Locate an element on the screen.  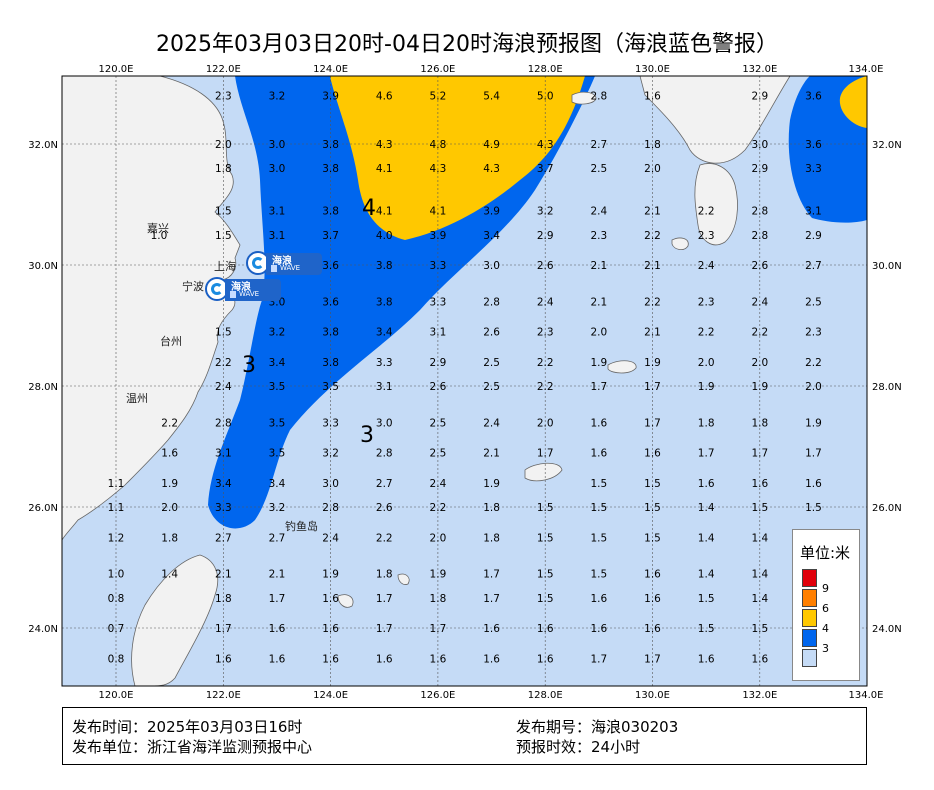
lon-tick-label: 122.0E is located at coordinates (223, 695).